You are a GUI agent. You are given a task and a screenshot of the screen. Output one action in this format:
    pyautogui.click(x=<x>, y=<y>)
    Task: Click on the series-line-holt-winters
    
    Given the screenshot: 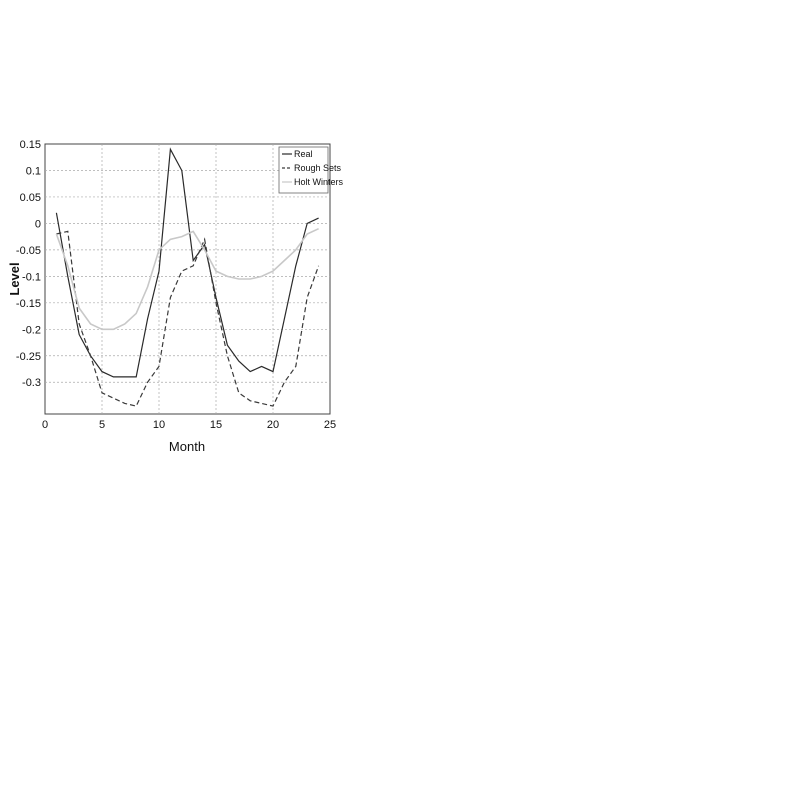 What is the action you would take?
    pyautogui.click(x=187, y=279)
    